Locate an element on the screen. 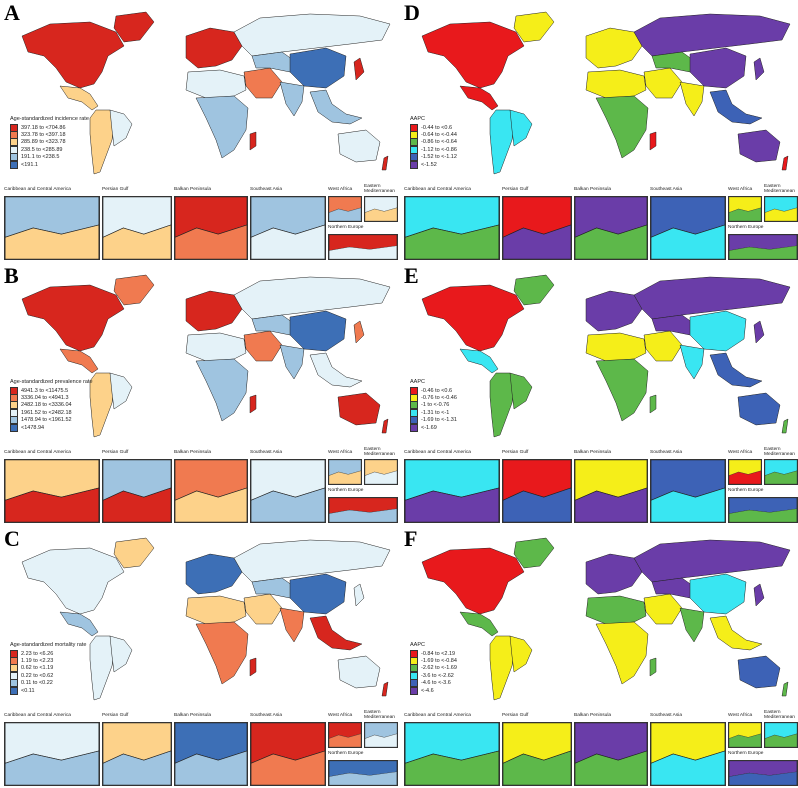  legend-label: 4941.3 to <11475.5 is located at coordinates (45, 390).